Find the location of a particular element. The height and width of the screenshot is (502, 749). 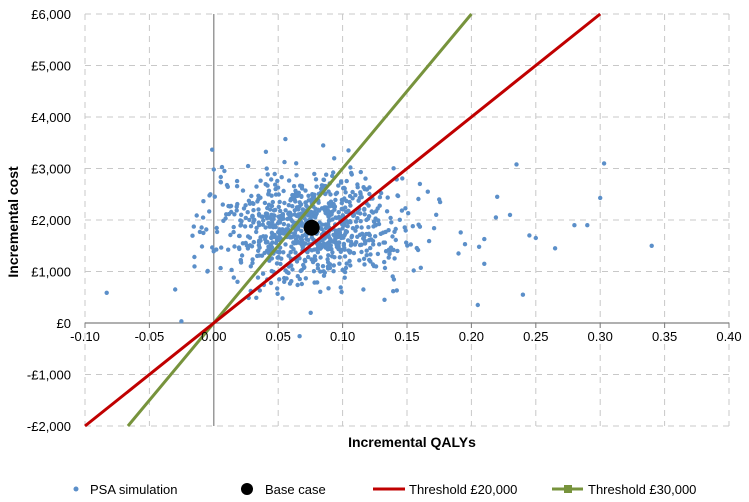

legend-threshold30-label: Threshold £30,000 is located at coordinates (642, 489).